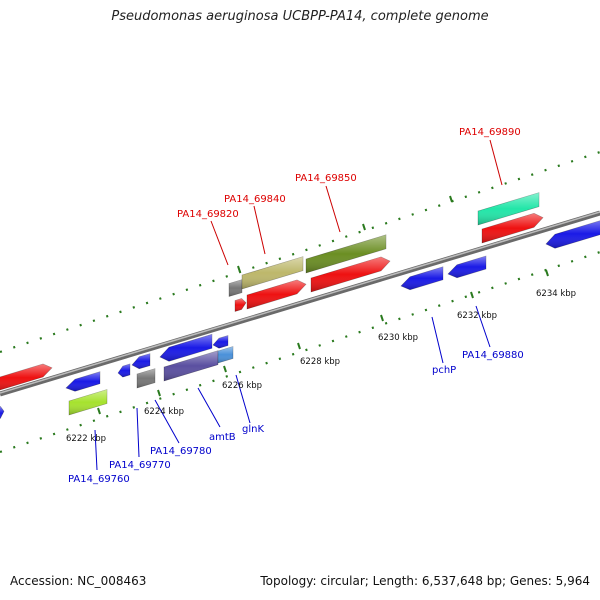 The height and width of the screenshot is (600, 600). What do you see at coordinates (140, 465) in the screenshot?
I see `gene-label-pa14-69770: PA14_69770` at bounding box center [140, 465].